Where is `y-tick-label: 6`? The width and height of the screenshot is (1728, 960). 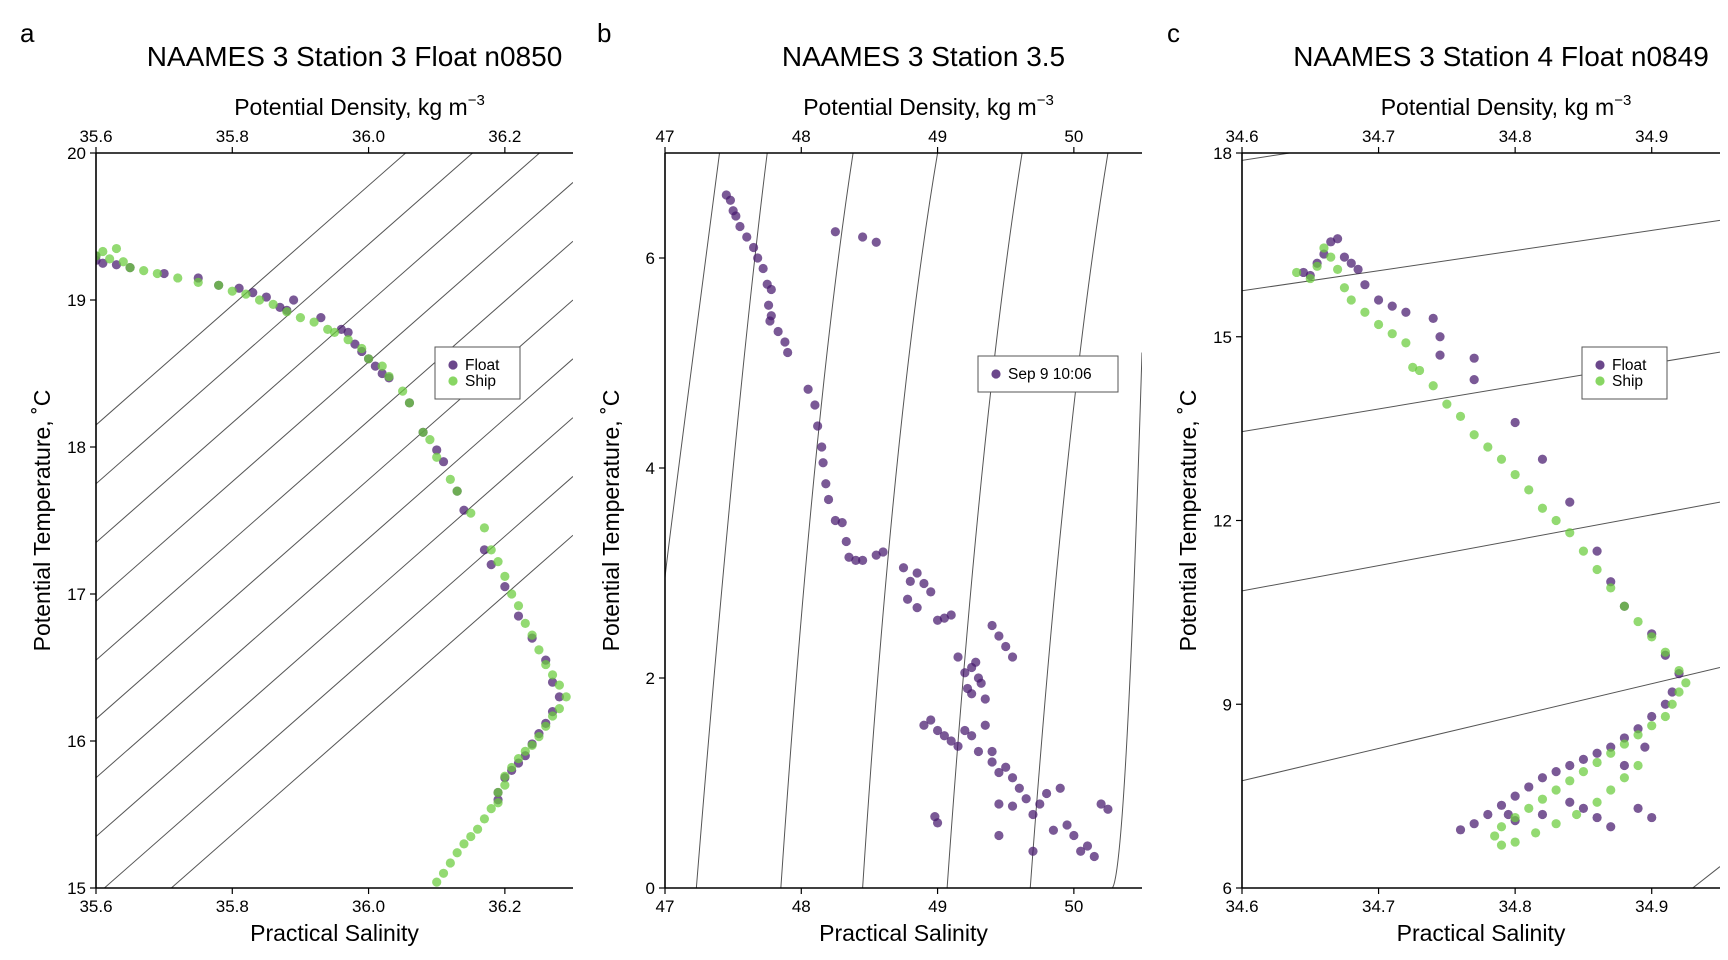
y-tick-label: 6 is located at coordinates (650, 258).